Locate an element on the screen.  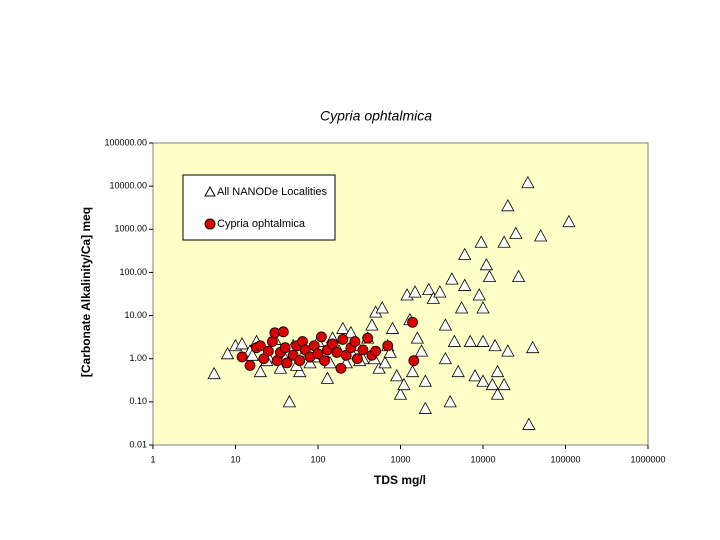
y-tick-label: 100.00 is located at coordinates (133, 272).